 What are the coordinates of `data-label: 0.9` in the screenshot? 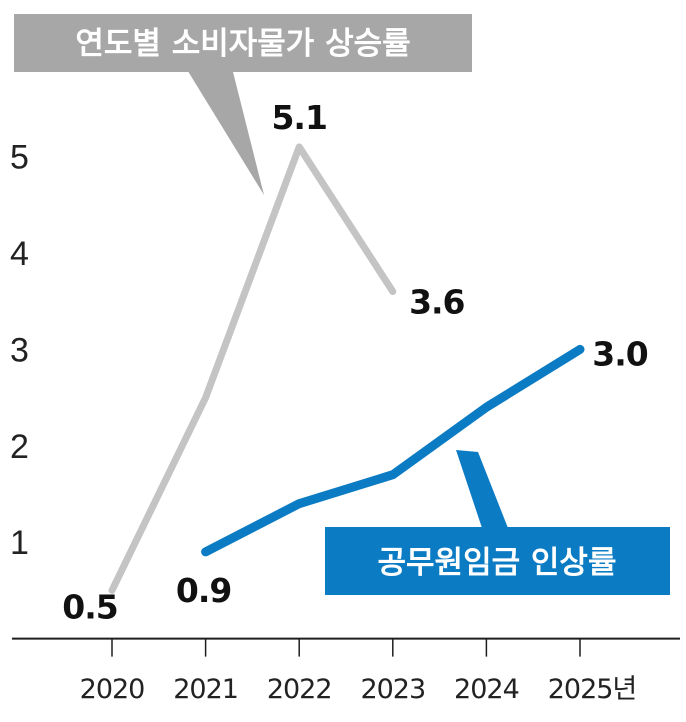 It's located at (203, 590).